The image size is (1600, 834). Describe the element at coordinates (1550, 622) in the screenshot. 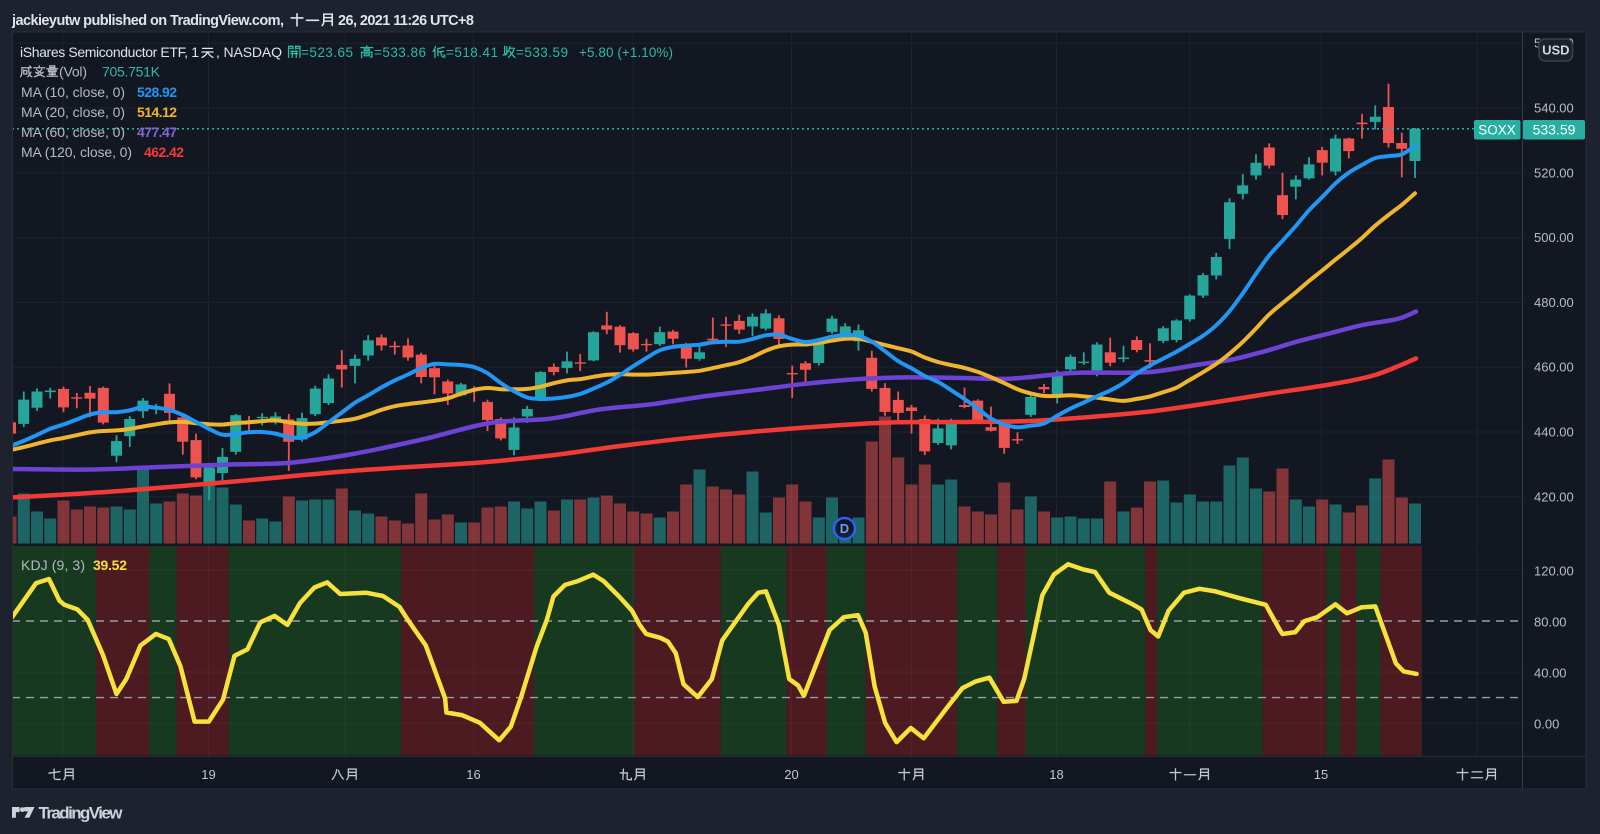

I see `svg-text: 80.00` at that location.